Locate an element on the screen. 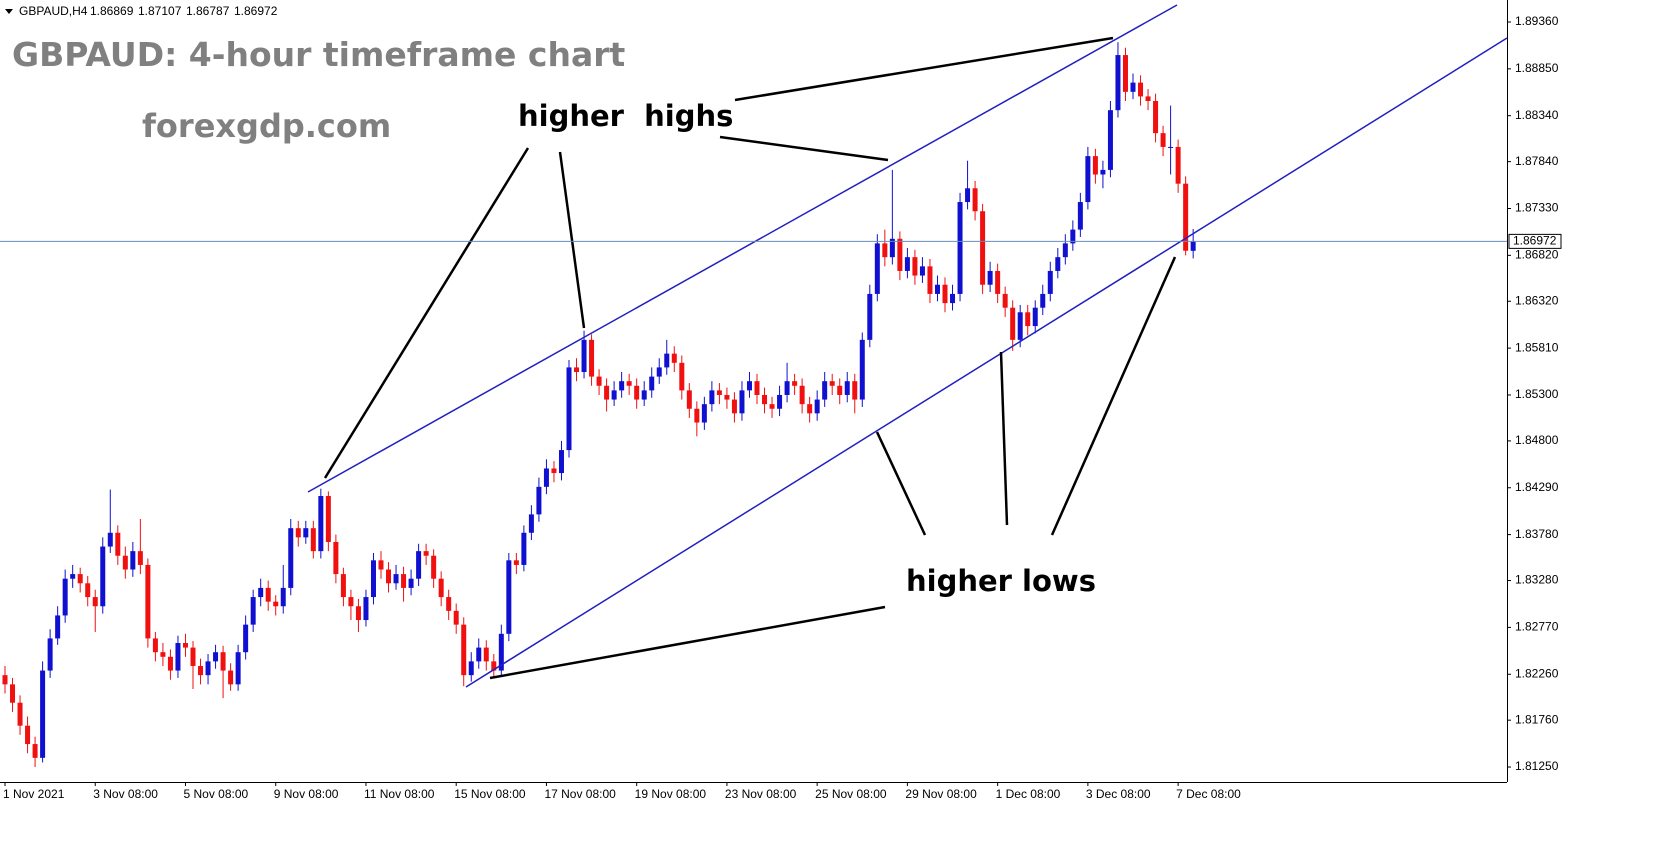 Image resolution: width=1653 pixels, height=850 pixels. y-tick-label: 1.82260 is located at coordinates (1537, 673).